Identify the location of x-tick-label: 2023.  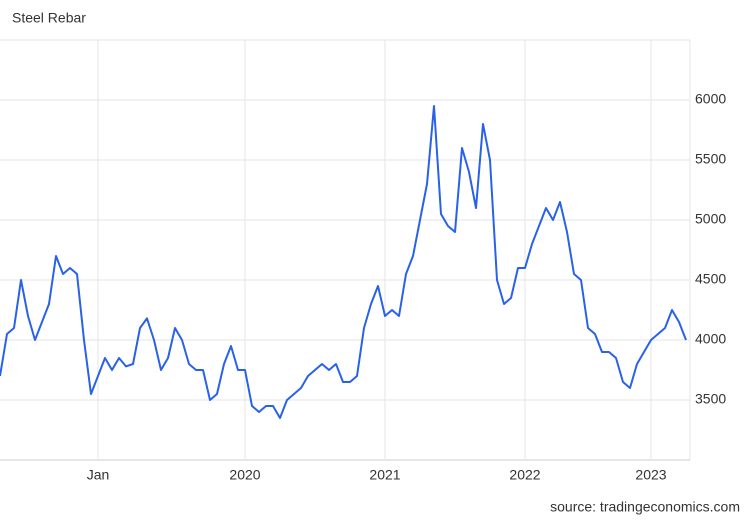
(650, 475).